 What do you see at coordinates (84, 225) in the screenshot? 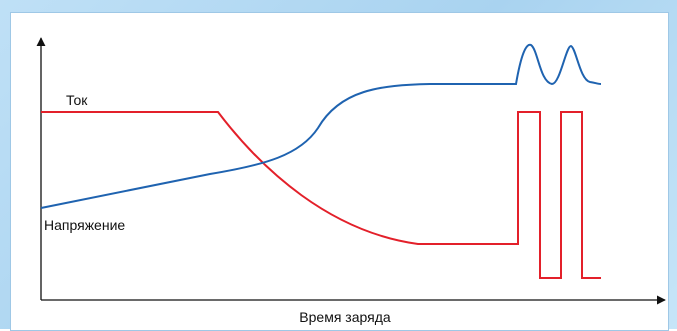
I see `voltage-label: Напряжение` at bounding box center [84, 225].